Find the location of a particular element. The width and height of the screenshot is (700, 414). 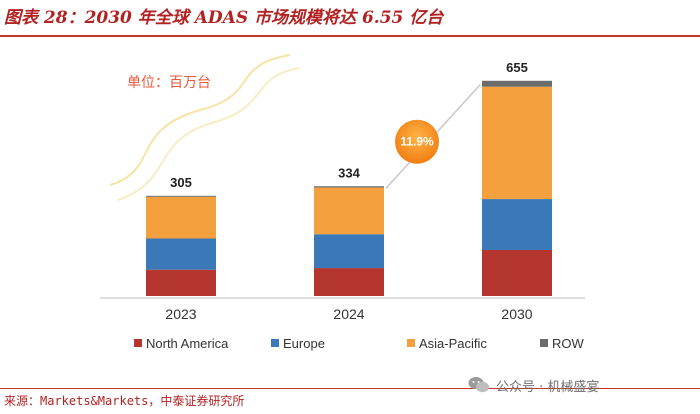

bar-2030-north-america is located at coordinates (517, 273).